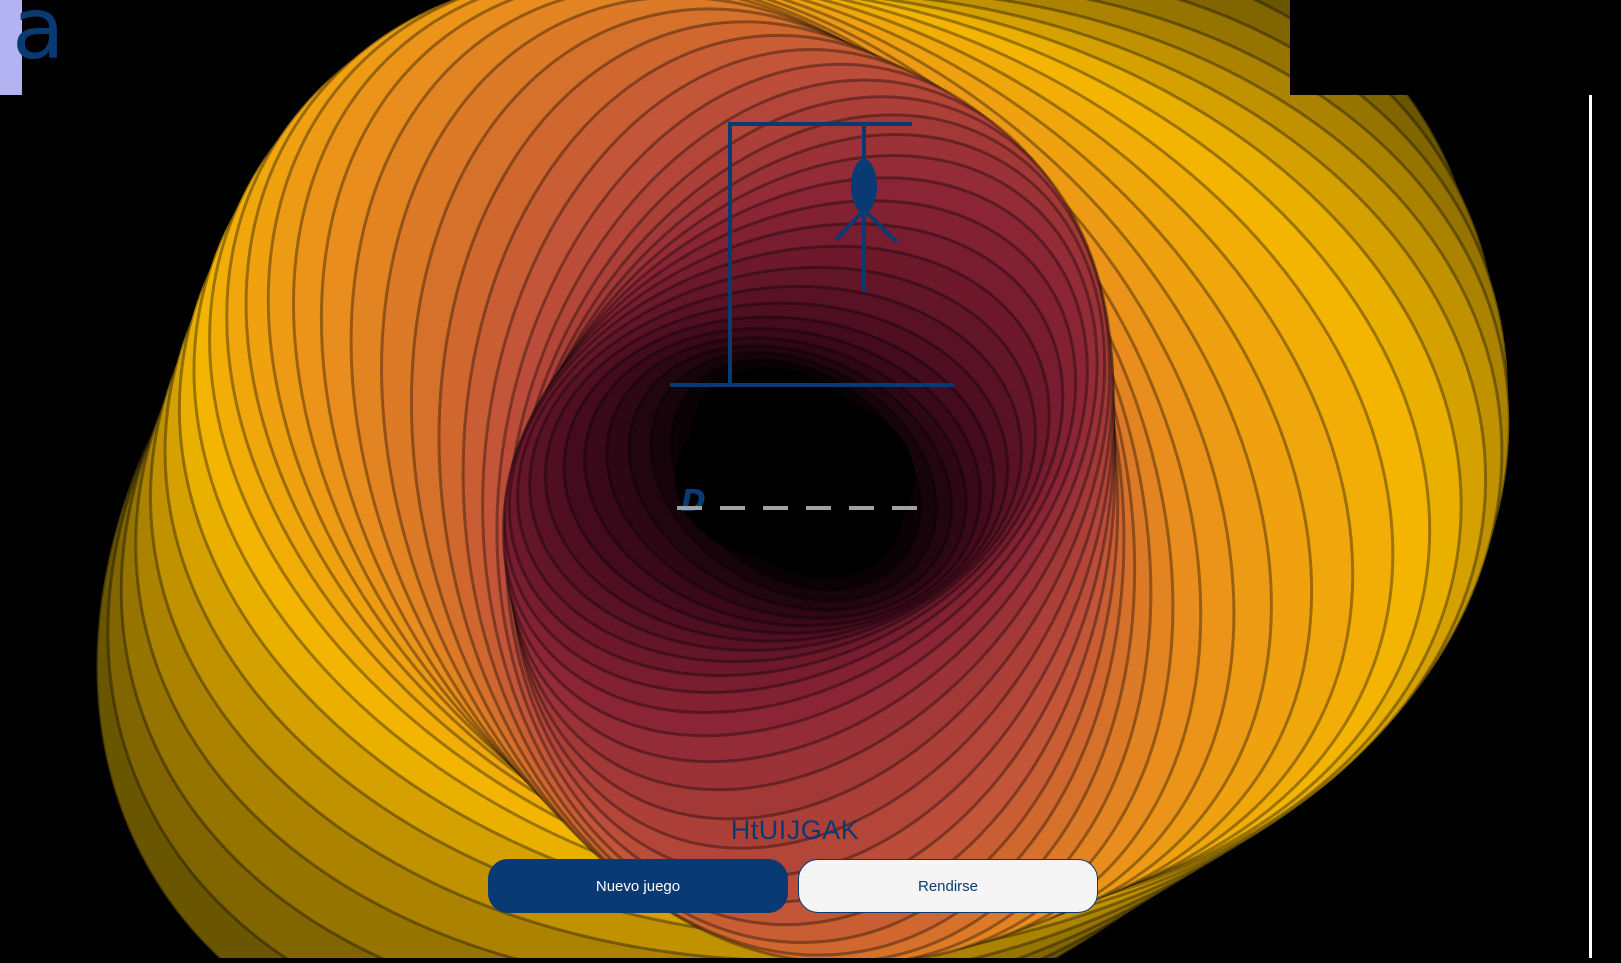 This screenshot has height=963, width=1621. What do you see at coordinates (638, 886) in the screenshot?
I see `new-game-button: Nuevo juego` at bounding box center [638, 886].